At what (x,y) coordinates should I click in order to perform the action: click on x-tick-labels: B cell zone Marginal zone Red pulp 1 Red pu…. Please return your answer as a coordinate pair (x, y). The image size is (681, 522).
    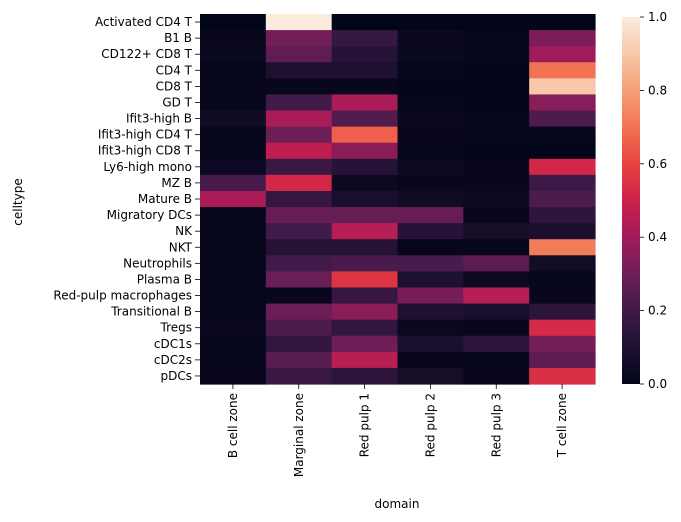
    Looking at the image, I should click on (397, 430).